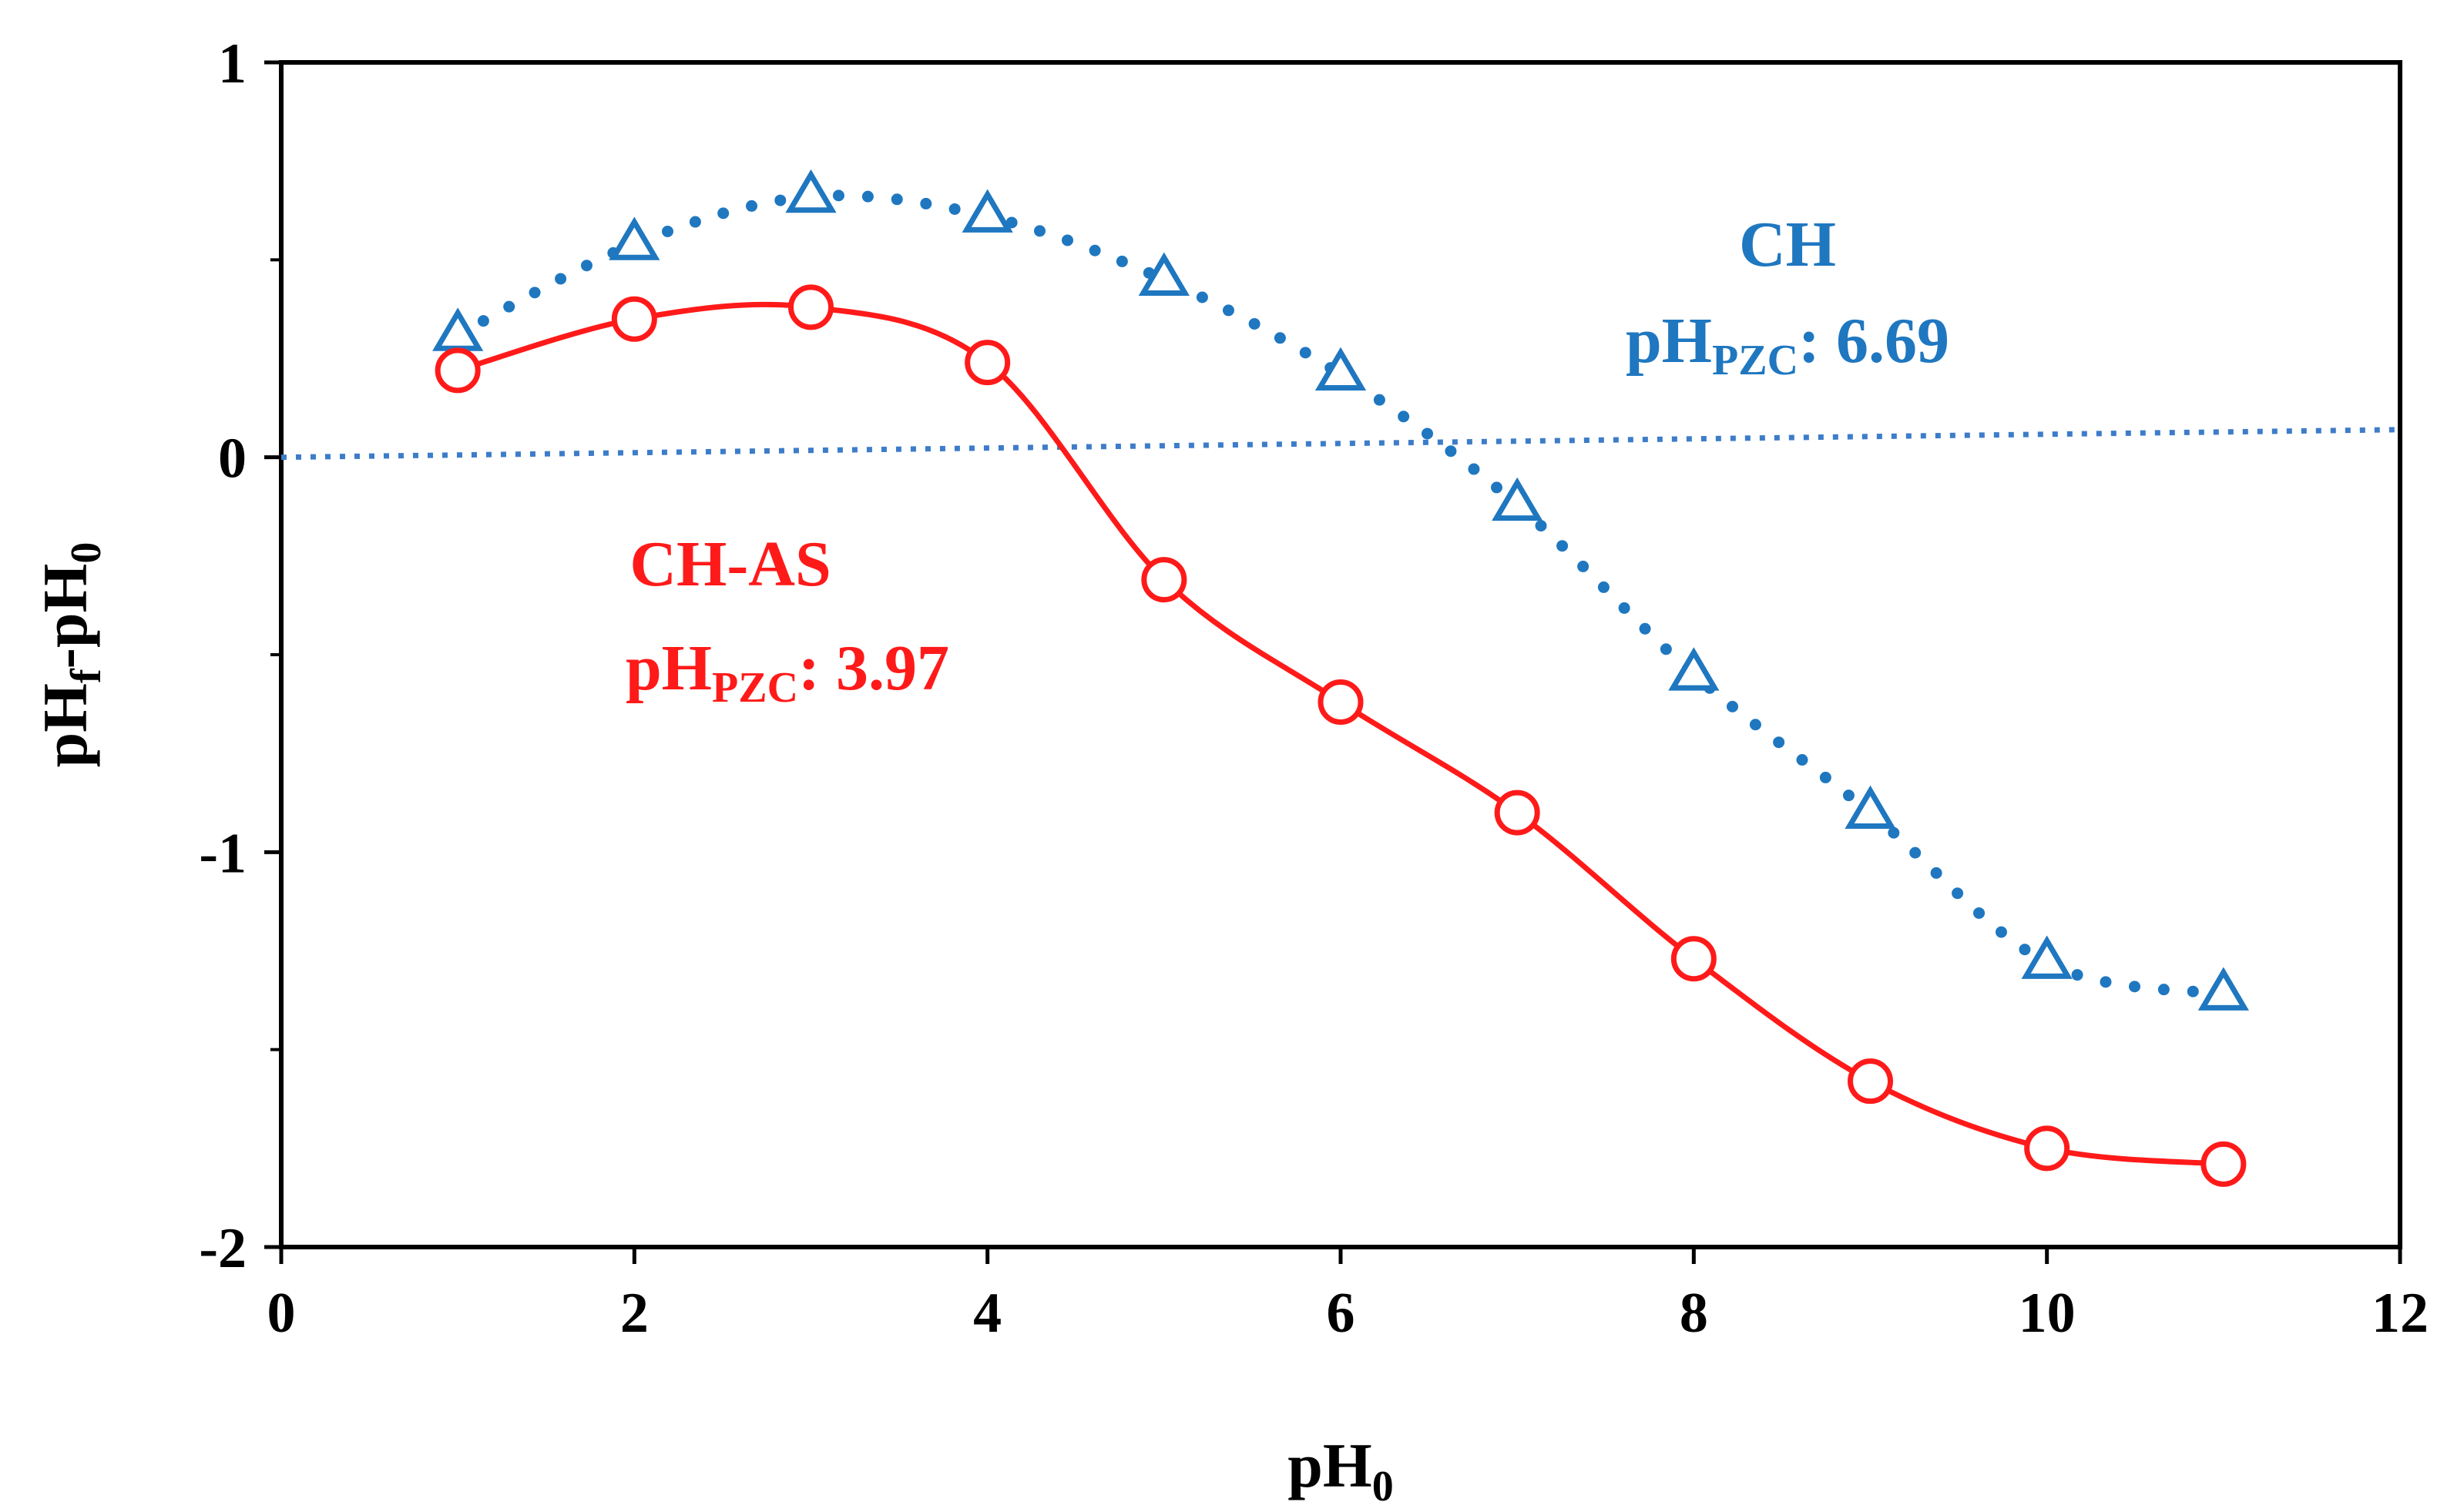 This screenshot has width=2464, height=1512. Describe the element at coordinates (1694, 1314) in the screenshot. I see `x-tick-label: 8` at that location.